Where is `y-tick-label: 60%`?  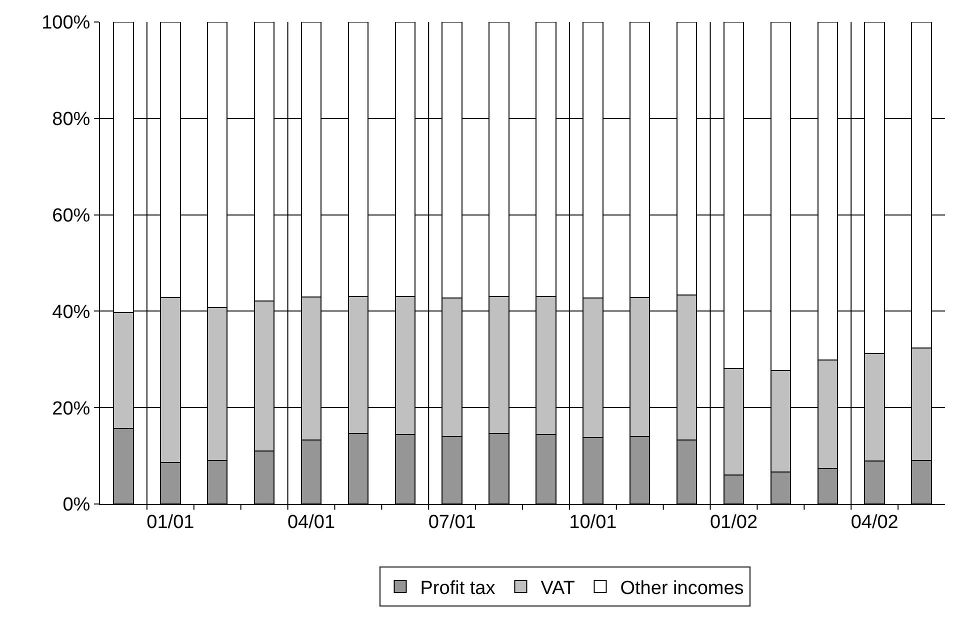
y-tick-label: 60% is located at coordinates (71, 215).